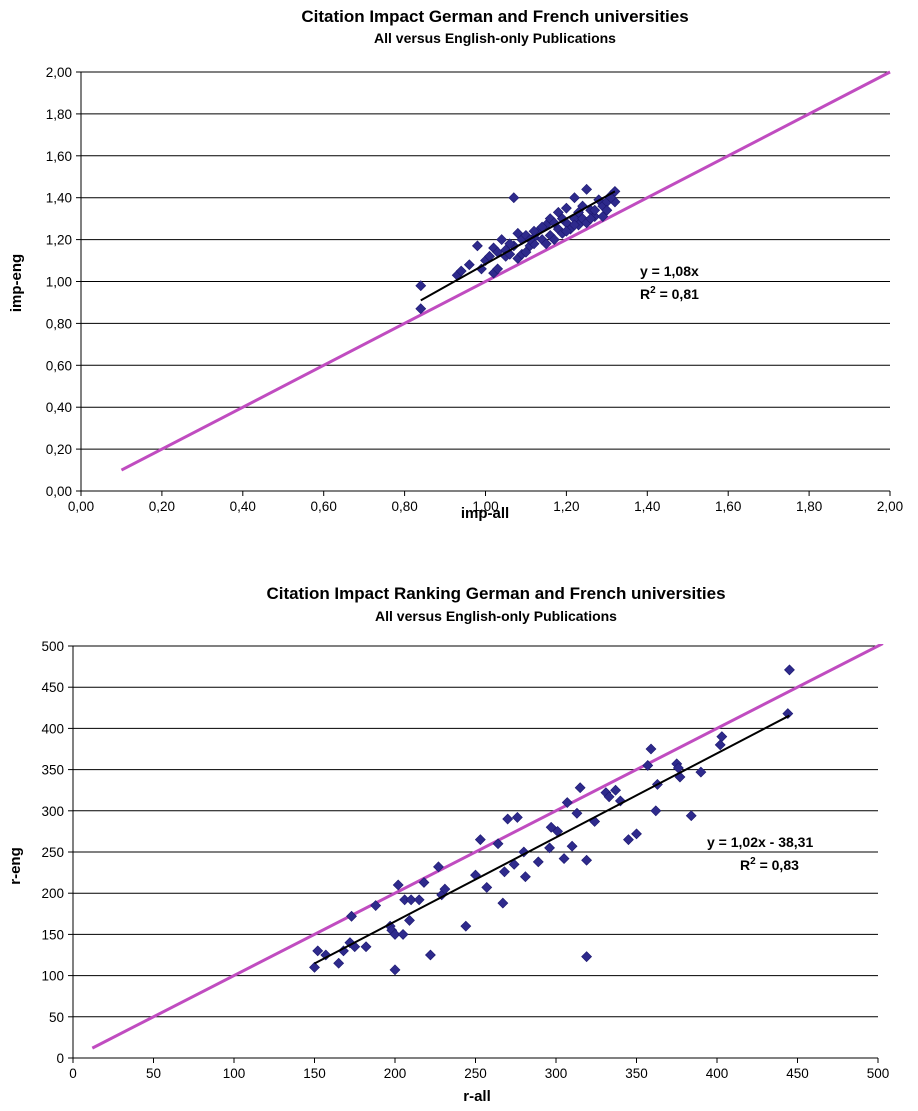 This screenshot has height=1111, width=918. Describe the element at coordinates (59, 282) in the screenshot. I see `y-tick-label: 1,00` at that location.